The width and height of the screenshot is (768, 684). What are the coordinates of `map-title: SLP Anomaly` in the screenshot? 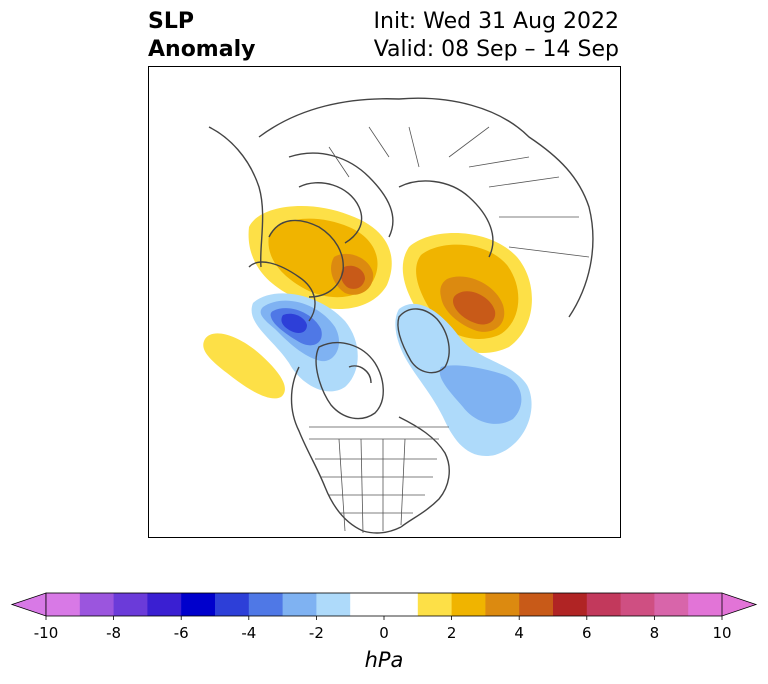 It's located at (201, 36).